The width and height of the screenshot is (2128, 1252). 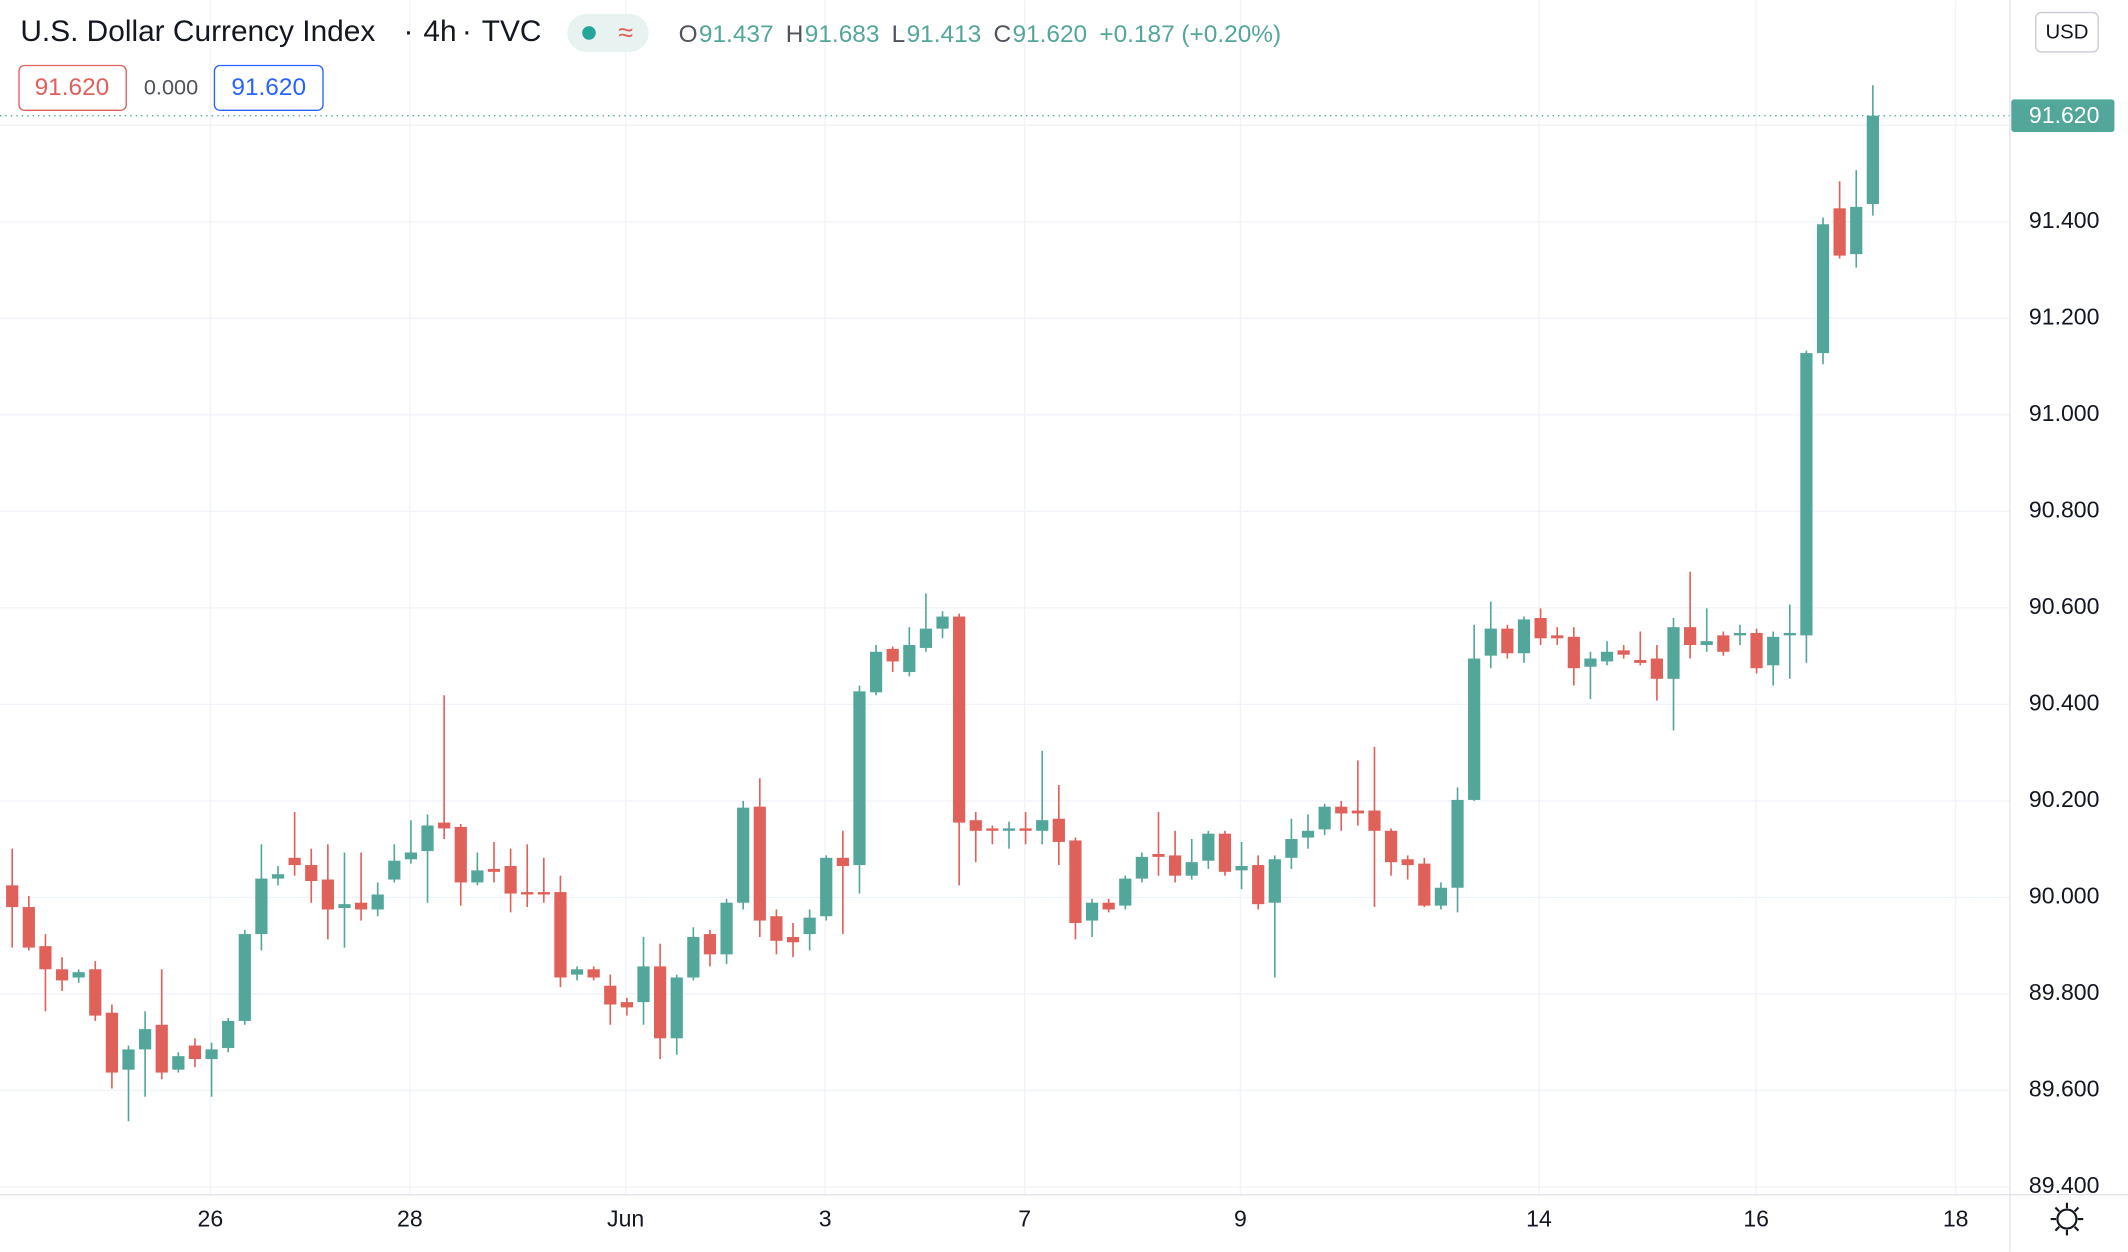 What do you see at coordinates (197, 31) in the screenshot?
I see `chart-title: U.S. Dollar Currency Index` at bounding box center [197, 31].